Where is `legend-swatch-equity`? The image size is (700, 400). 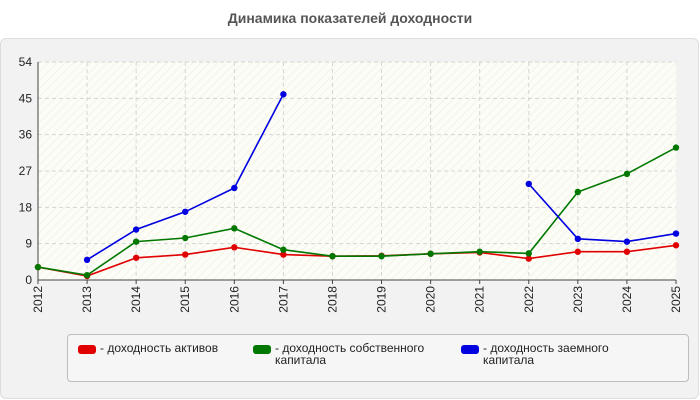 legend-swatch-equity is located at coordinates (262, 349).